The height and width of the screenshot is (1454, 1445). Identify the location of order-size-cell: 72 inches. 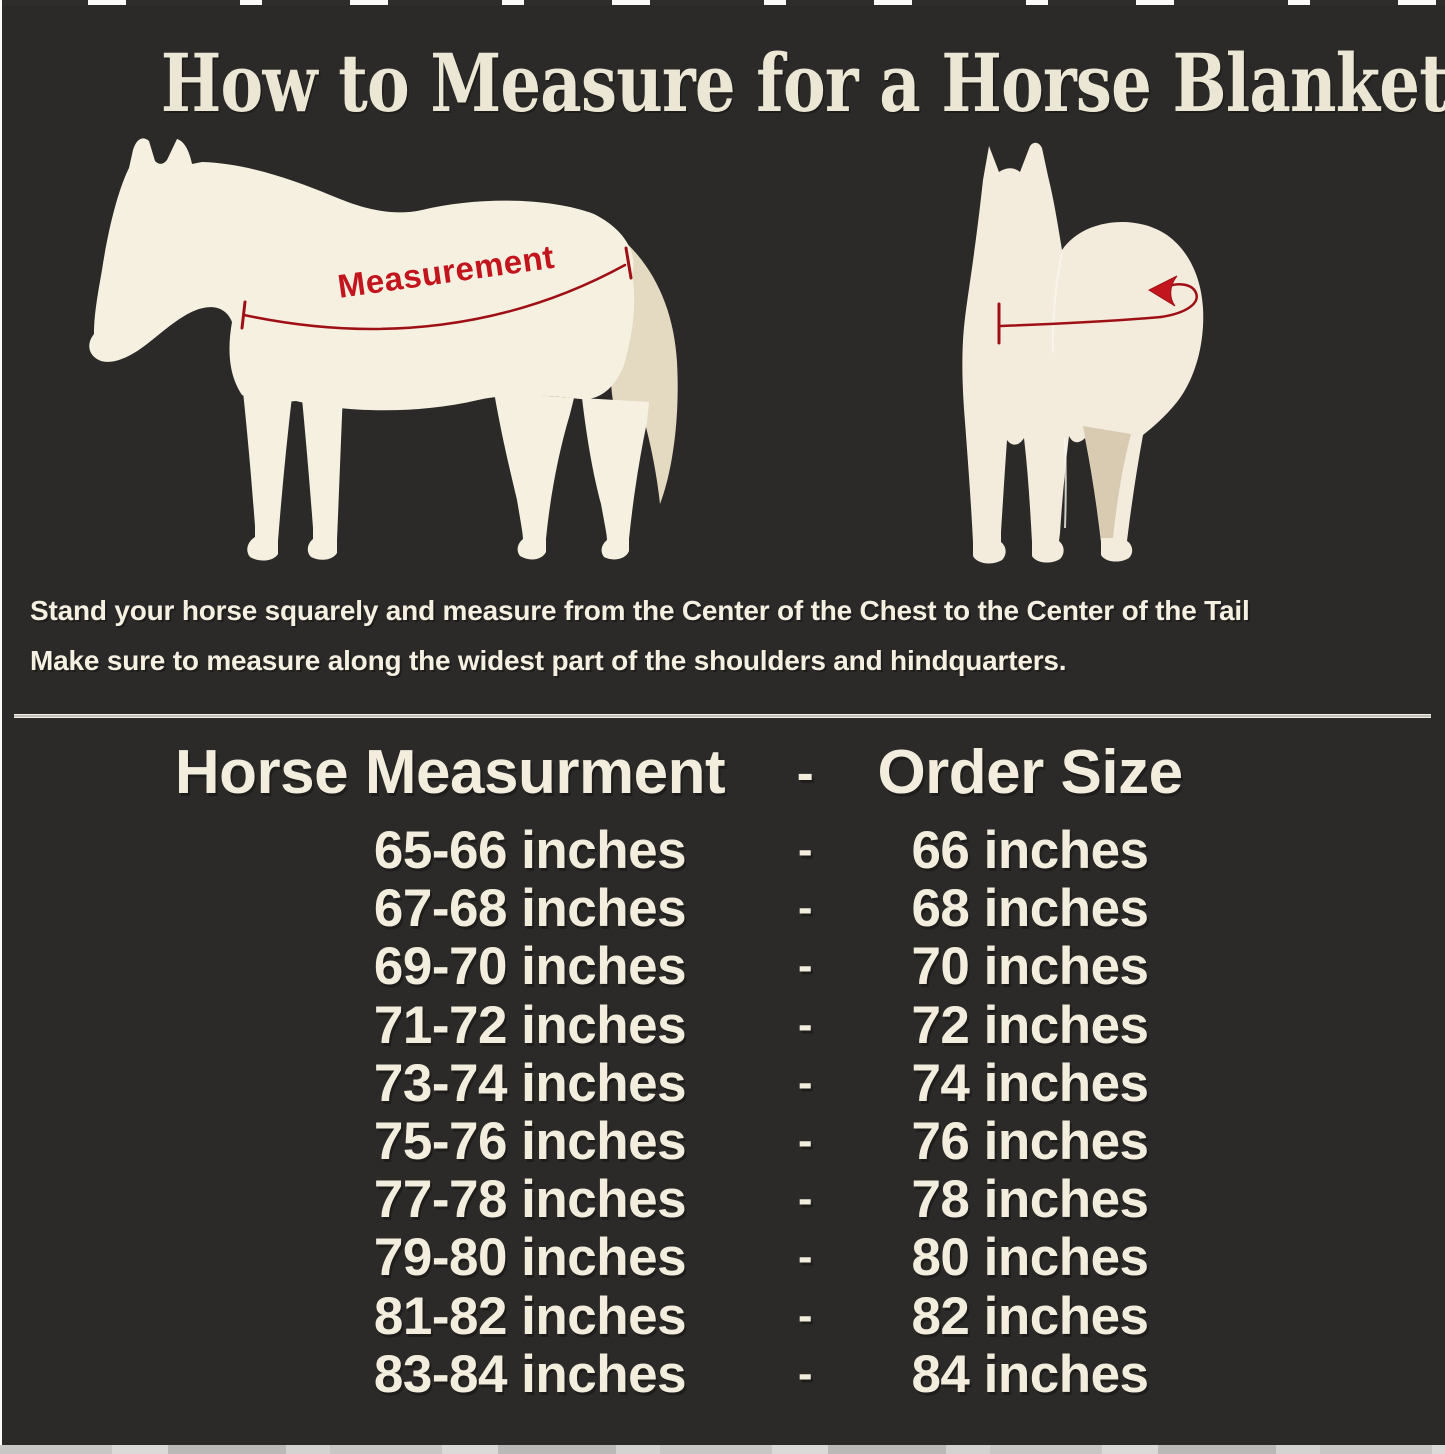
(1030, 1025).